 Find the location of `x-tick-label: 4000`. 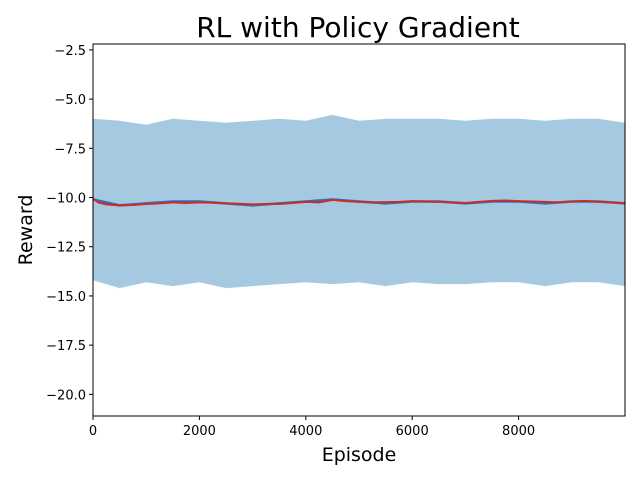

x-tick-label: 4000 is located at coordinates (305, 431).